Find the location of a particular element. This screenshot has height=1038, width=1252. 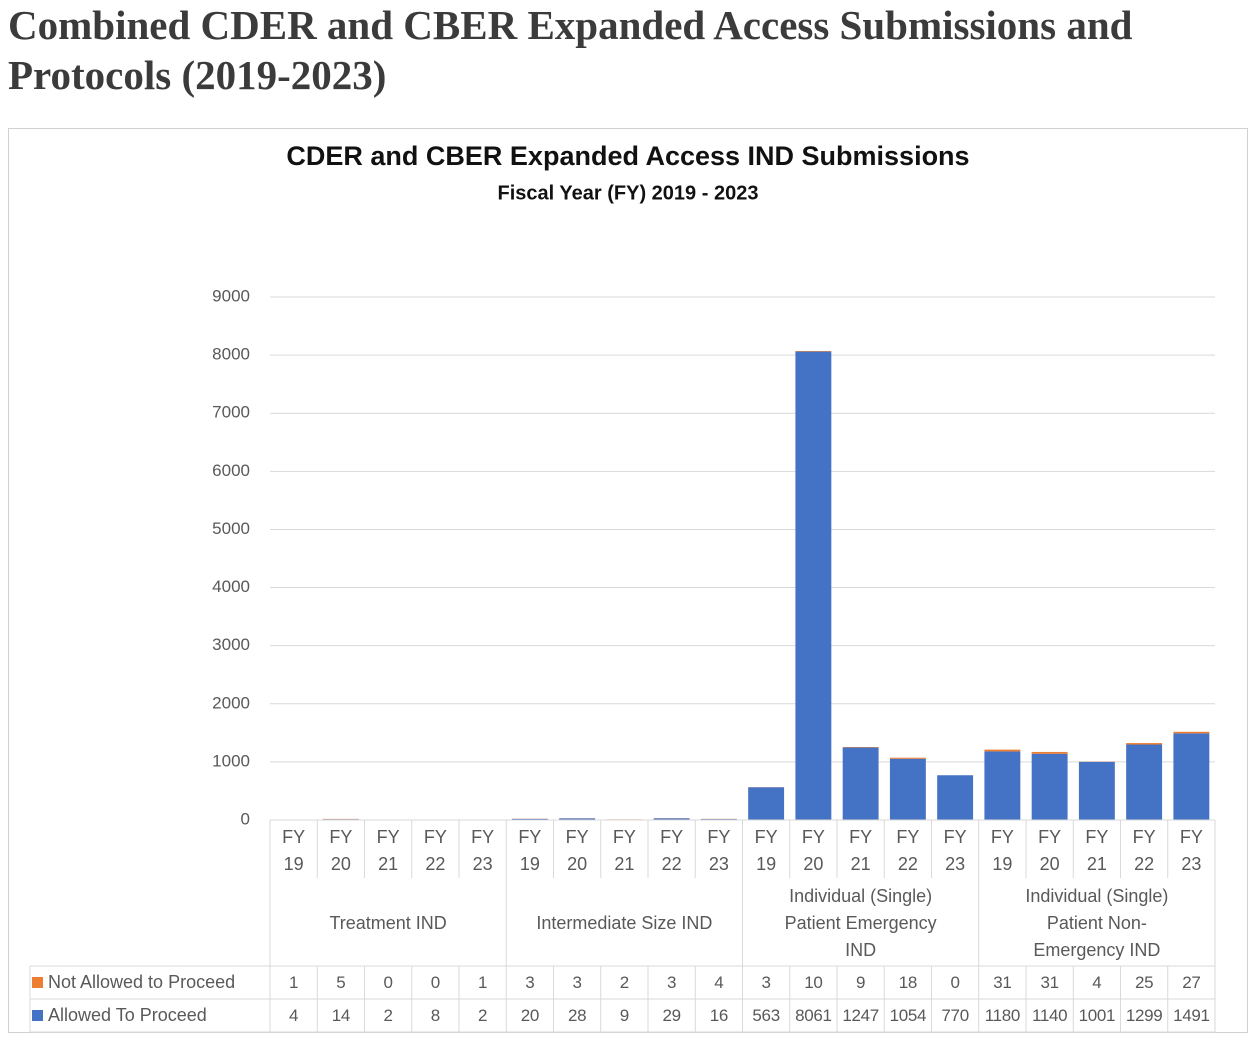

table-value: 8 is located at coordinates (435, 1015).